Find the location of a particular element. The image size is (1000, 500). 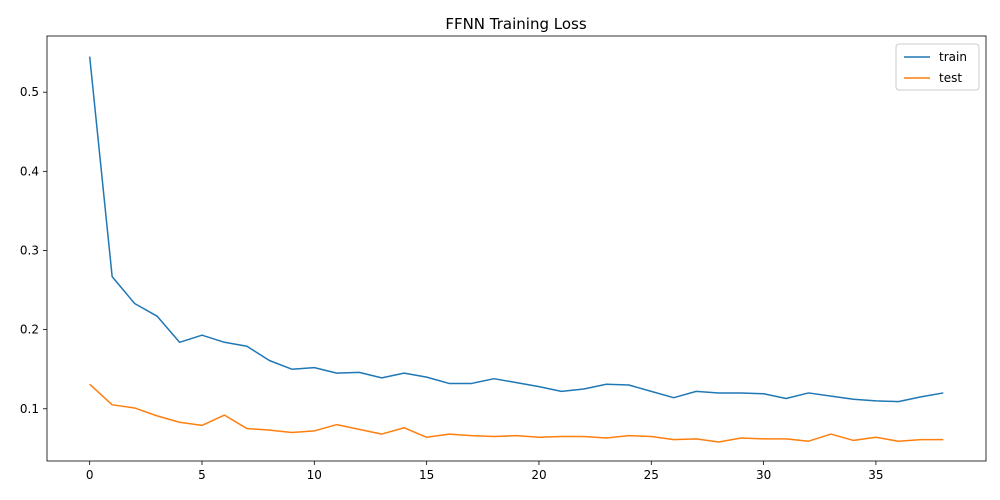

x-tick-label: 0 is located at coordinates (90, 475).